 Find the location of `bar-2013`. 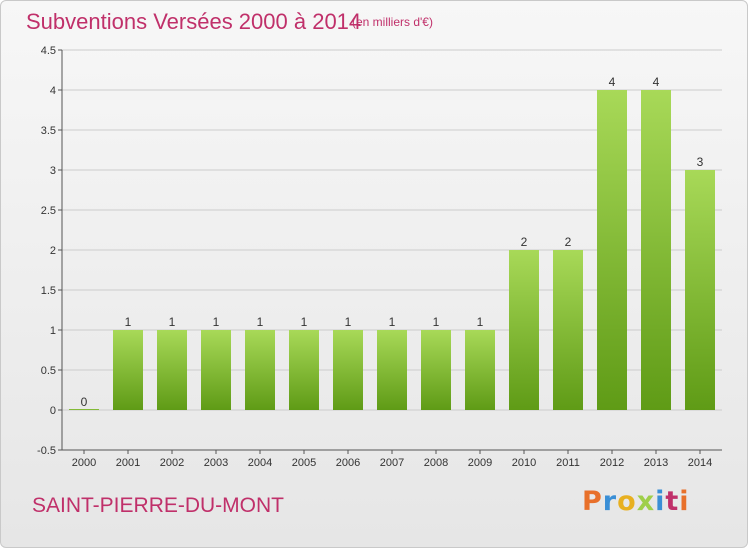

bar-2013 is located at coordinates (656, 250).